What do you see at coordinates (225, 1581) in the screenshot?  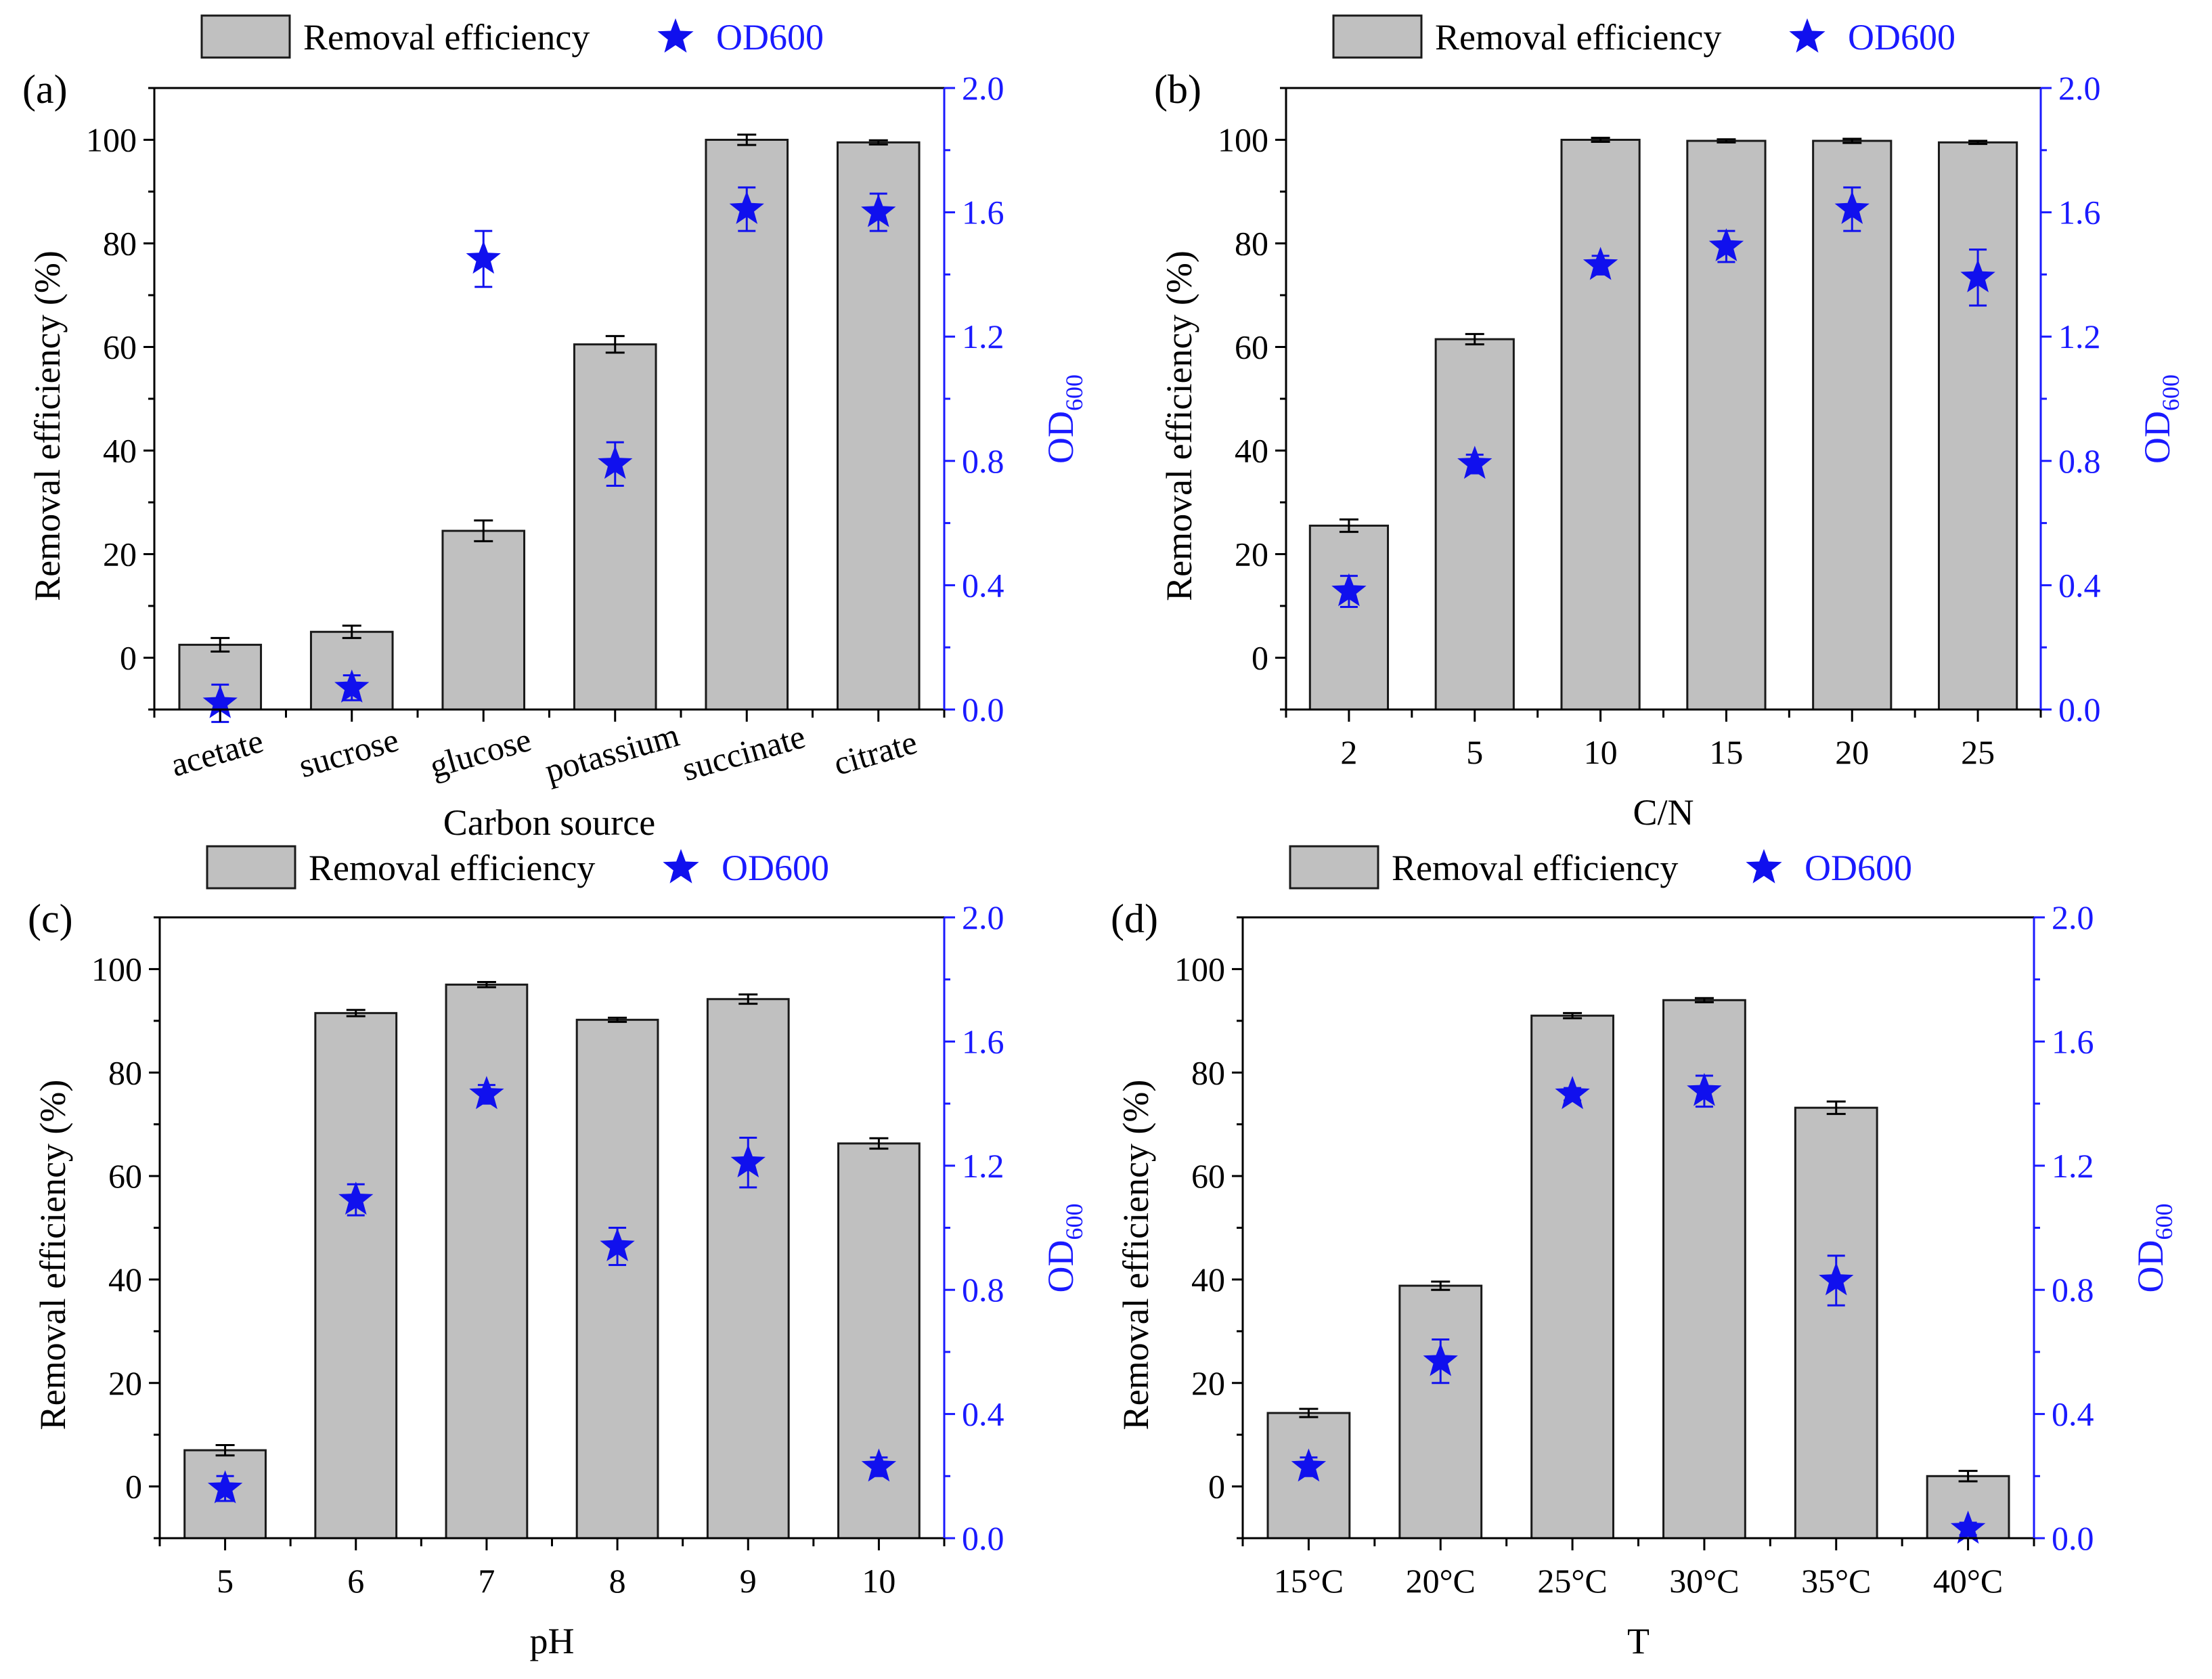 I see `x-tick-label: 5` at bounding box center [225, 1581].